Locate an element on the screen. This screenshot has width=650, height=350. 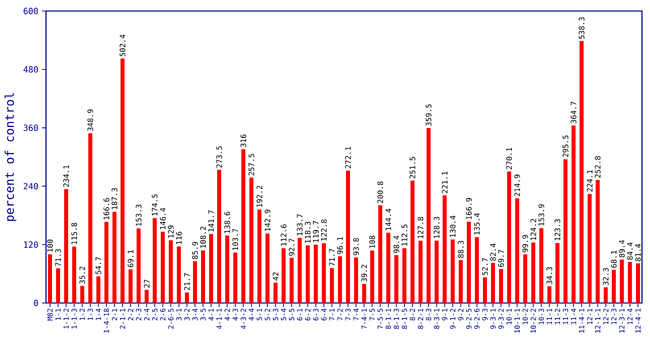
y-axis-title: percent of control is located at coordinates (10, 157).